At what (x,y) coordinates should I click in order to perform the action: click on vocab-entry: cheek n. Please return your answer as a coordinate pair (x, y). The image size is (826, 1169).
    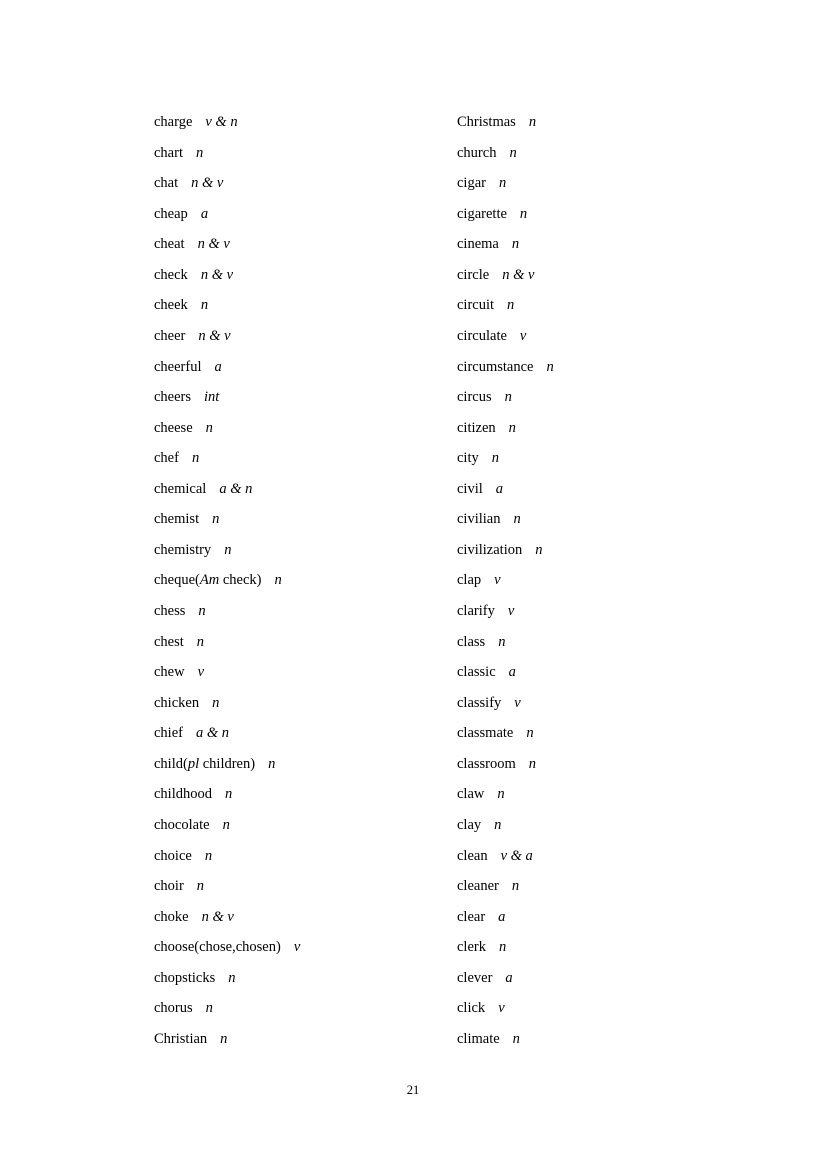
    Looking at the image, I should click on (227, 305).